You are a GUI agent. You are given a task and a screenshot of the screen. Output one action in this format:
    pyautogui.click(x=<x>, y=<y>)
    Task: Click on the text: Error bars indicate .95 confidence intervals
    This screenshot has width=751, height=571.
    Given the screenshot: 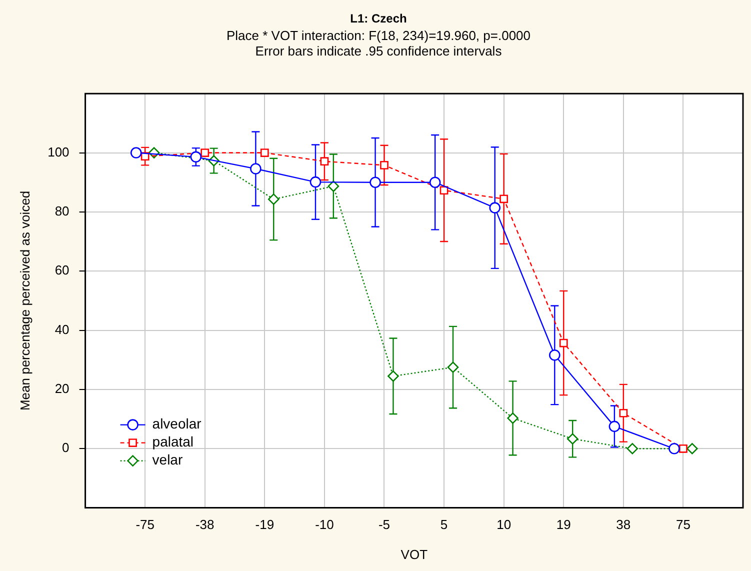 What is the action you would take?
    pyautogui.click(x=378, y=50)
    